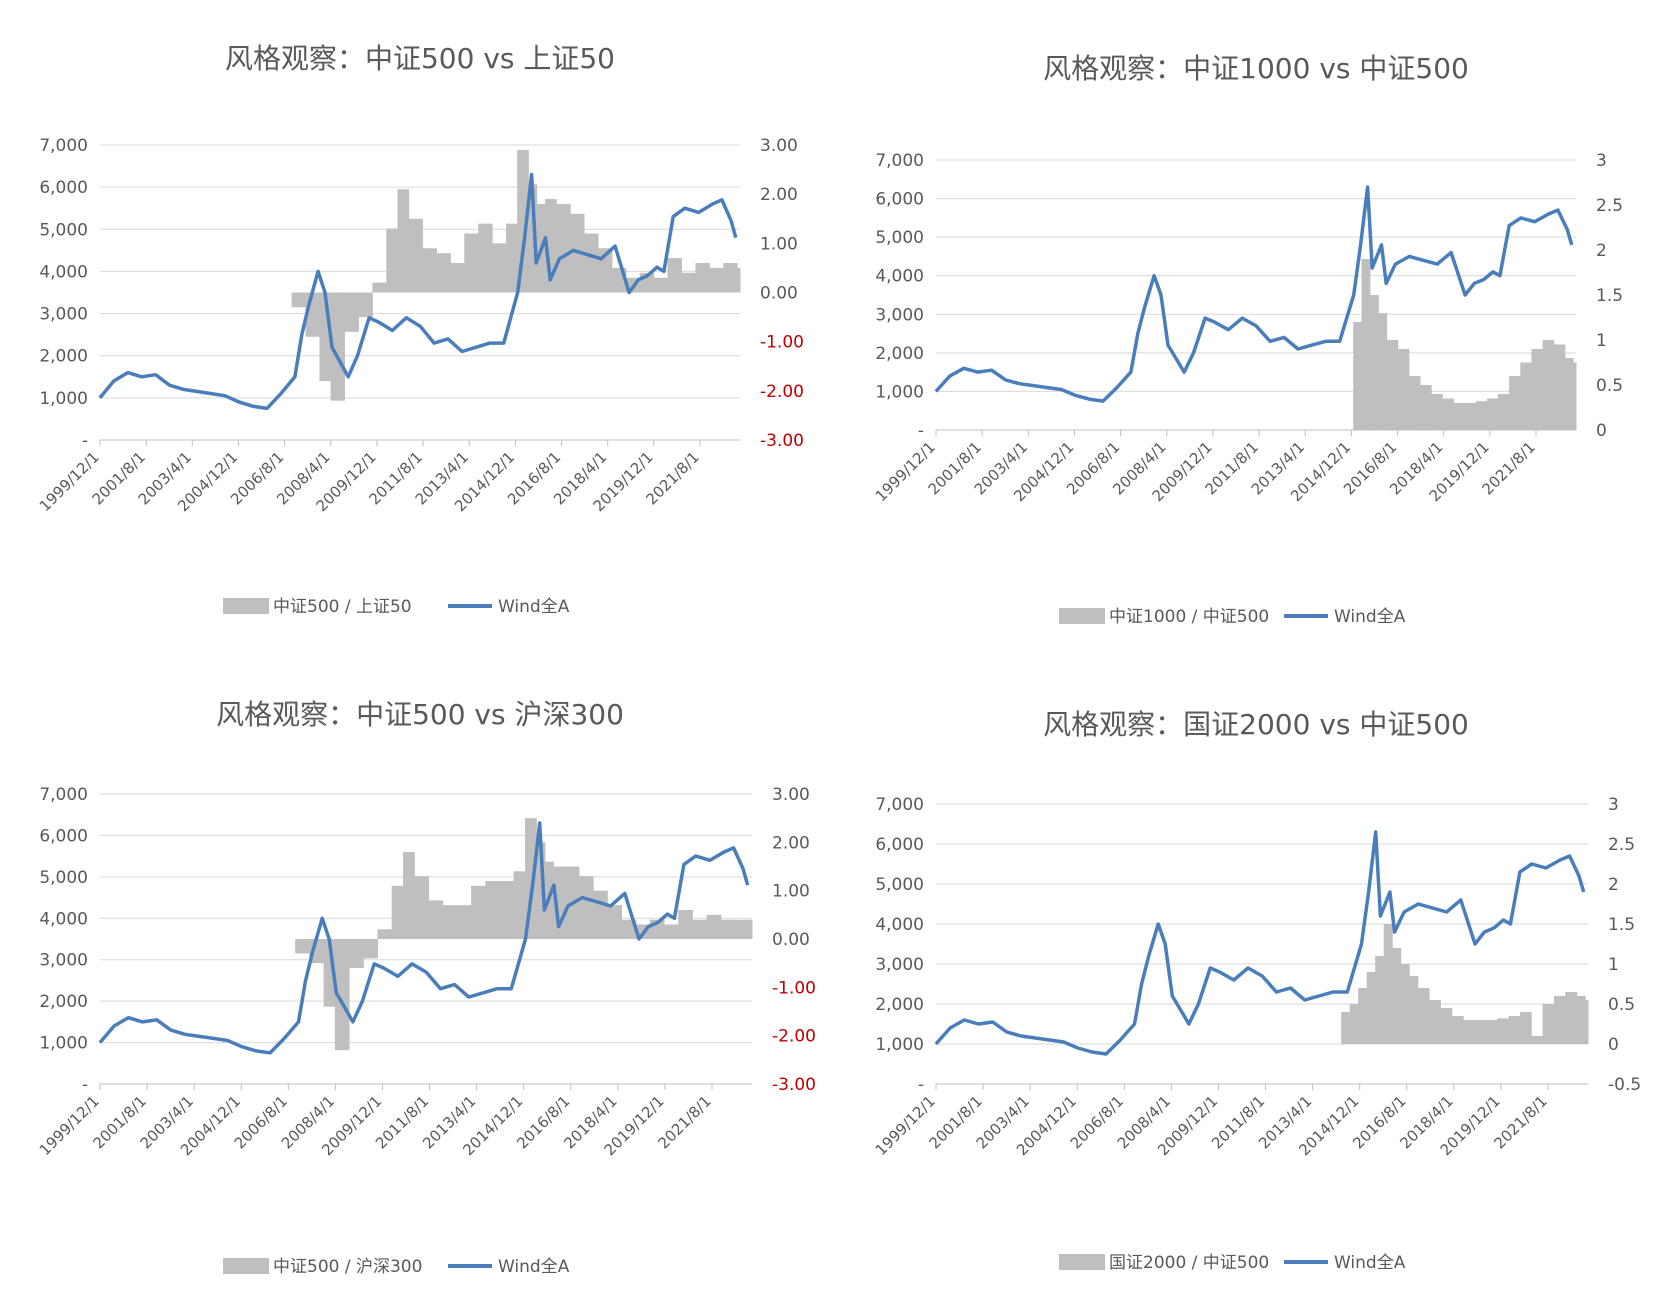  What do you see at coordinates (1256, 68) in the screenshot?
I see `chart-2-title: 风格观察：中证1000 vs 中证500` at bounding box center [1256, 68].